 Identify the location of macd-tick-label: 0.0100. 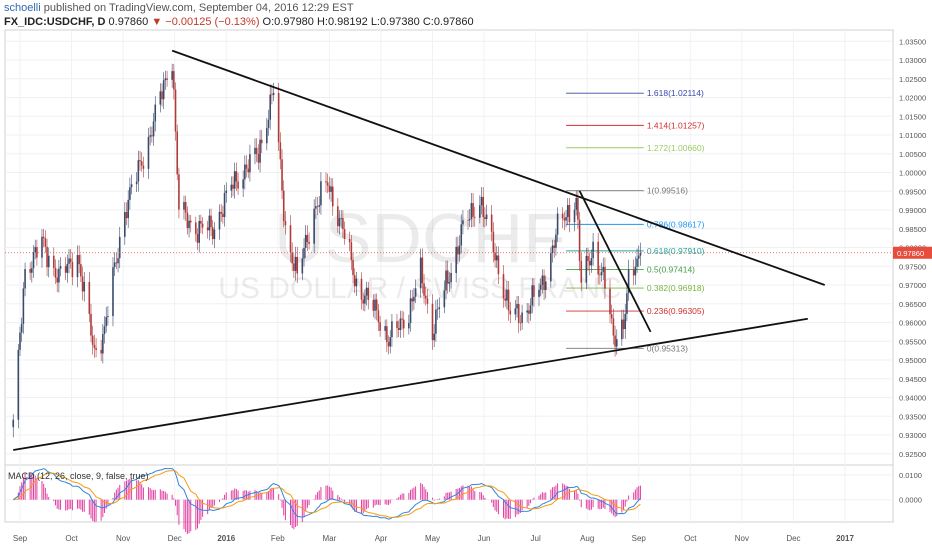
(910, 475).